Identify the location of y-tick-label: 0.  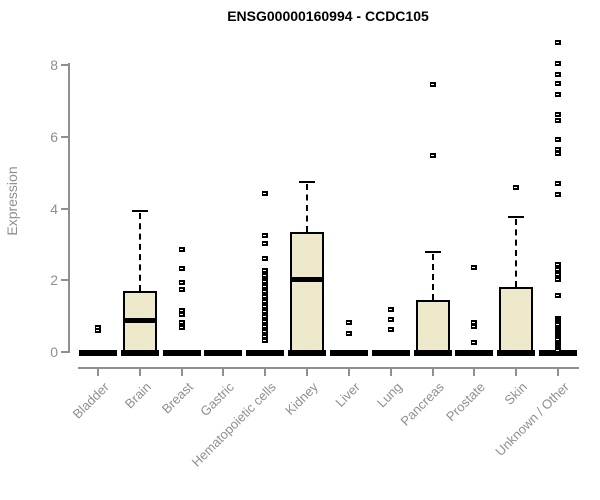
(54, 352).